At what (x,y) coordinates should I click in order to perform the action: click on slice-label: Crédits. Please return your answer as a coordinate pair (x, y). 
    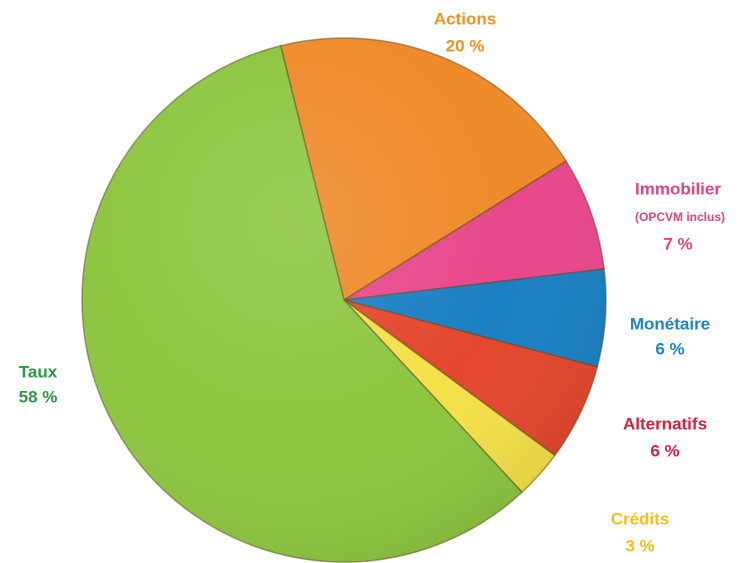
    Looking at the image, I should click on (640, 518).